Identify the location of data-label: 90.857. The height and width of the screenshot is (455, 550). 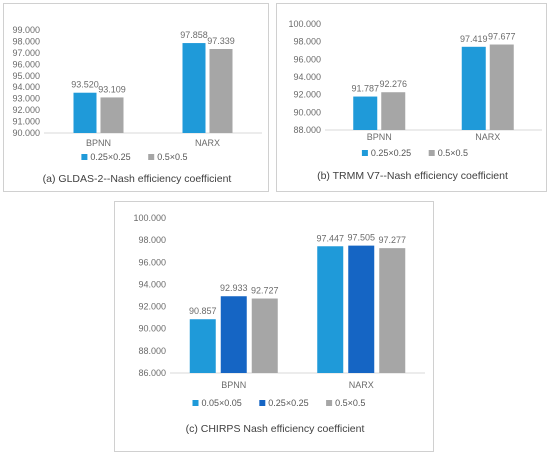
(203, 311).